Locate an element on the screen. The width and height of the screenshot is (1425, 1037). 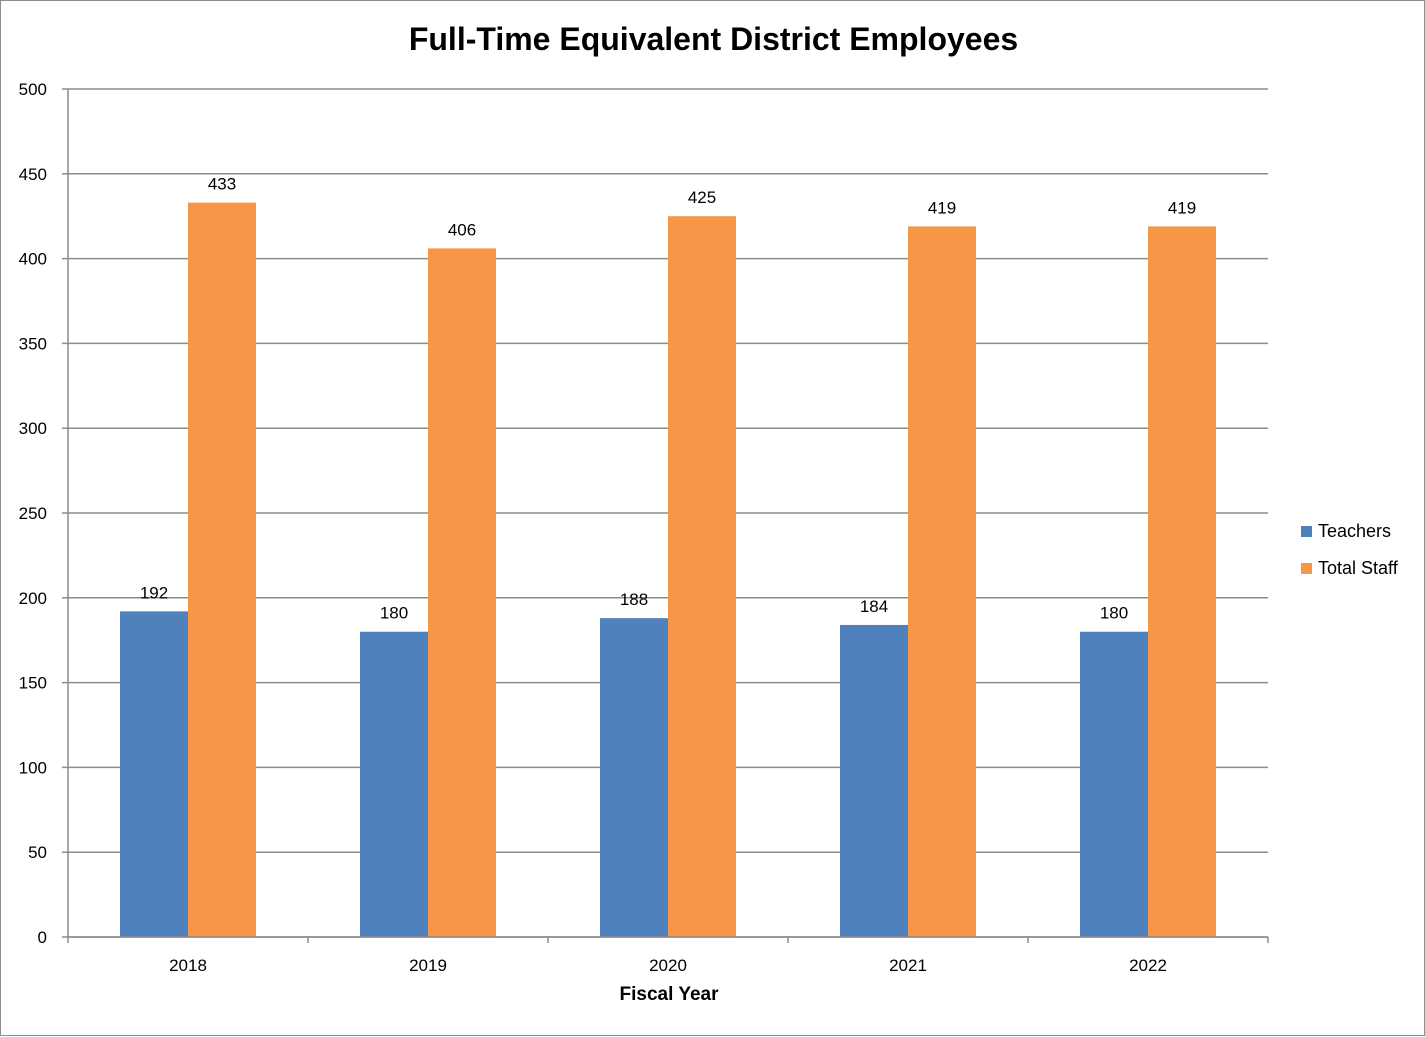
y-tick-label: 100 is located at coordinates (33, 767).